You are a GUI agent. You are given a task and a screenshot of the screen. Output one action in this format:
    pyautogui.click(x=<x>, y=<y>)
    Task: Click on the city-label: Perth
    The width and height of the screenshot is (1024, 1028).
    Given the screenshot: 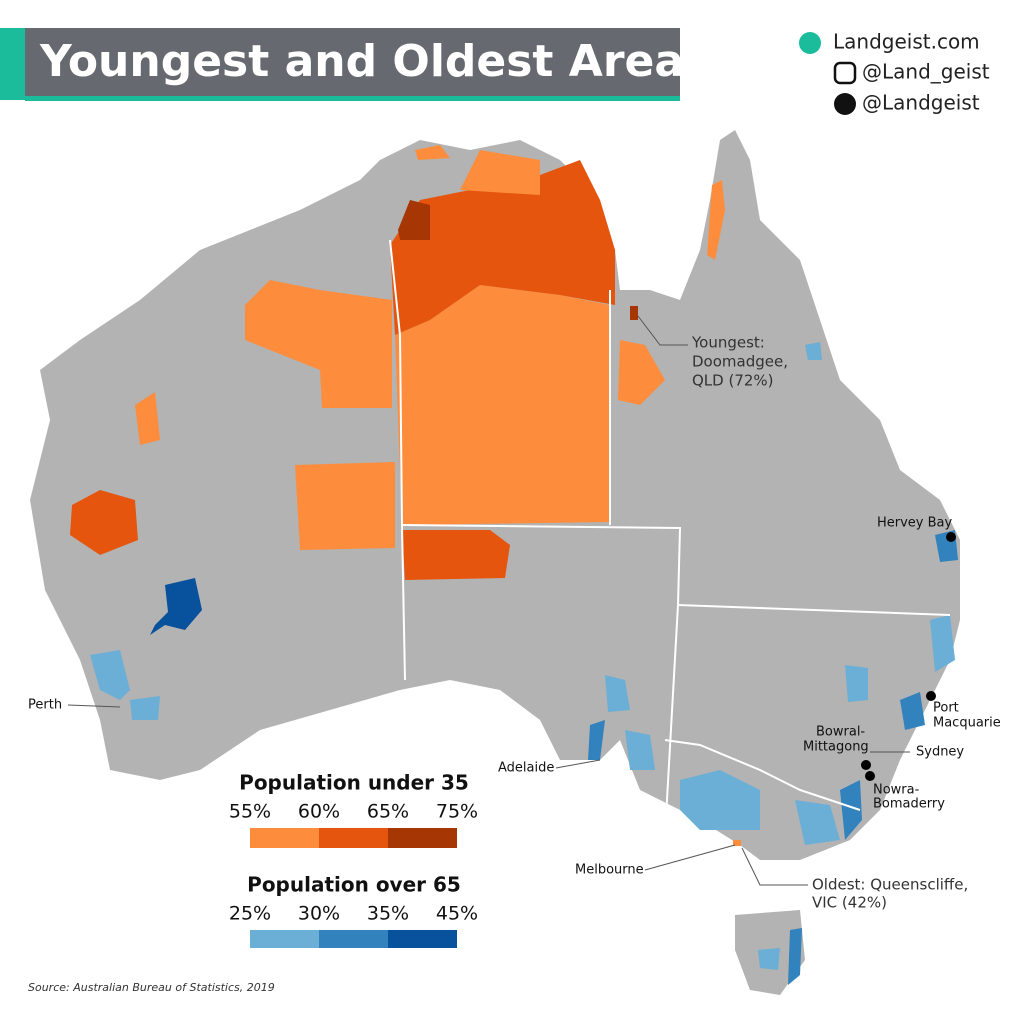 What is the action you would take?
    pyautogui.click(x=45, y=705)
    